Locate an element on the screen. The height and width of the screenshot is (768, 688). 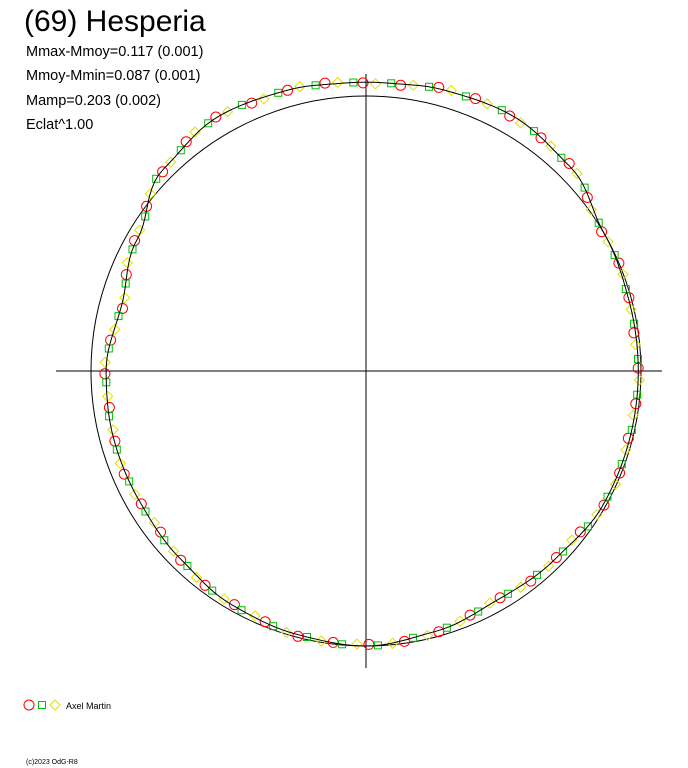
legend-diamond-marker is located at coordinates (55, 705).